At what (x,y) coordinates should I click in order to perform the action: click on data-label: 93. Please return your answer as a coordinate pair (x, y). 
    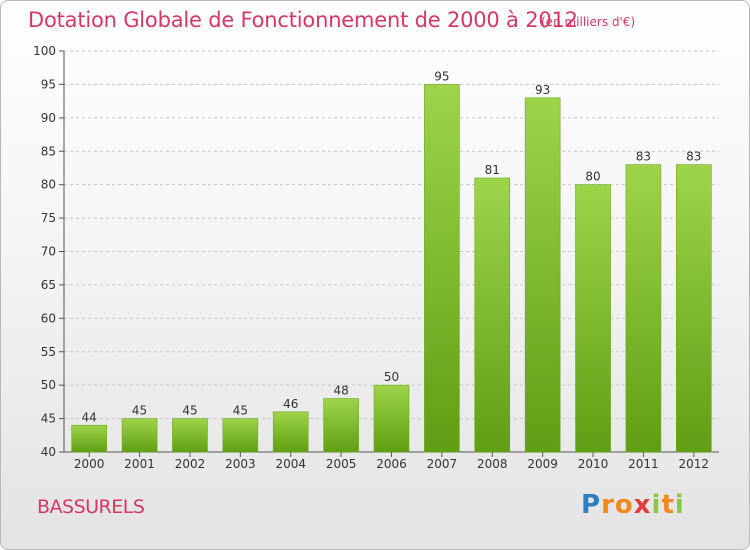
    Looking at the image, I should click on (542, 90).